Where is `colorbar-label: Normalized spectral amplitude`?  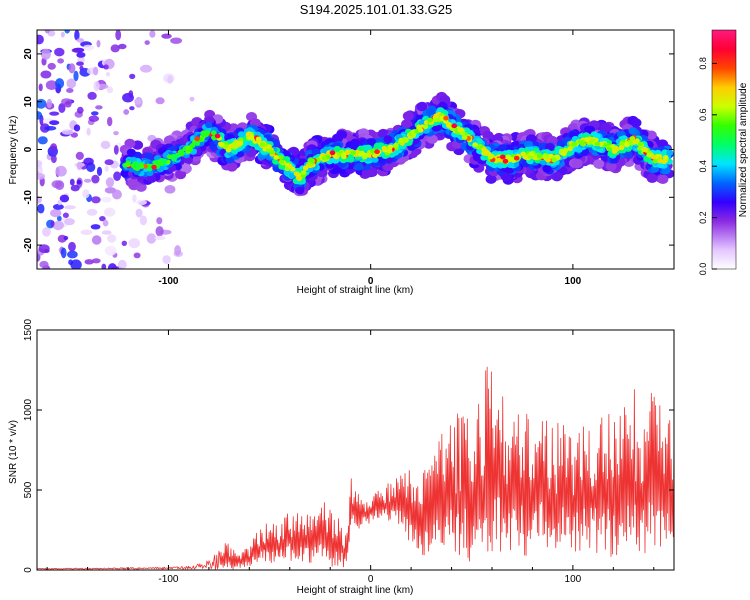
colorbar-label: Normalized spectral amplitude is located at coordinates (743, 149).